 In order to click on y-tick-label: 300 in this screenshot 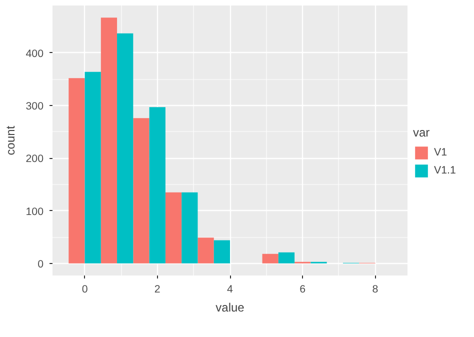, I will do `click(35, 106)`.